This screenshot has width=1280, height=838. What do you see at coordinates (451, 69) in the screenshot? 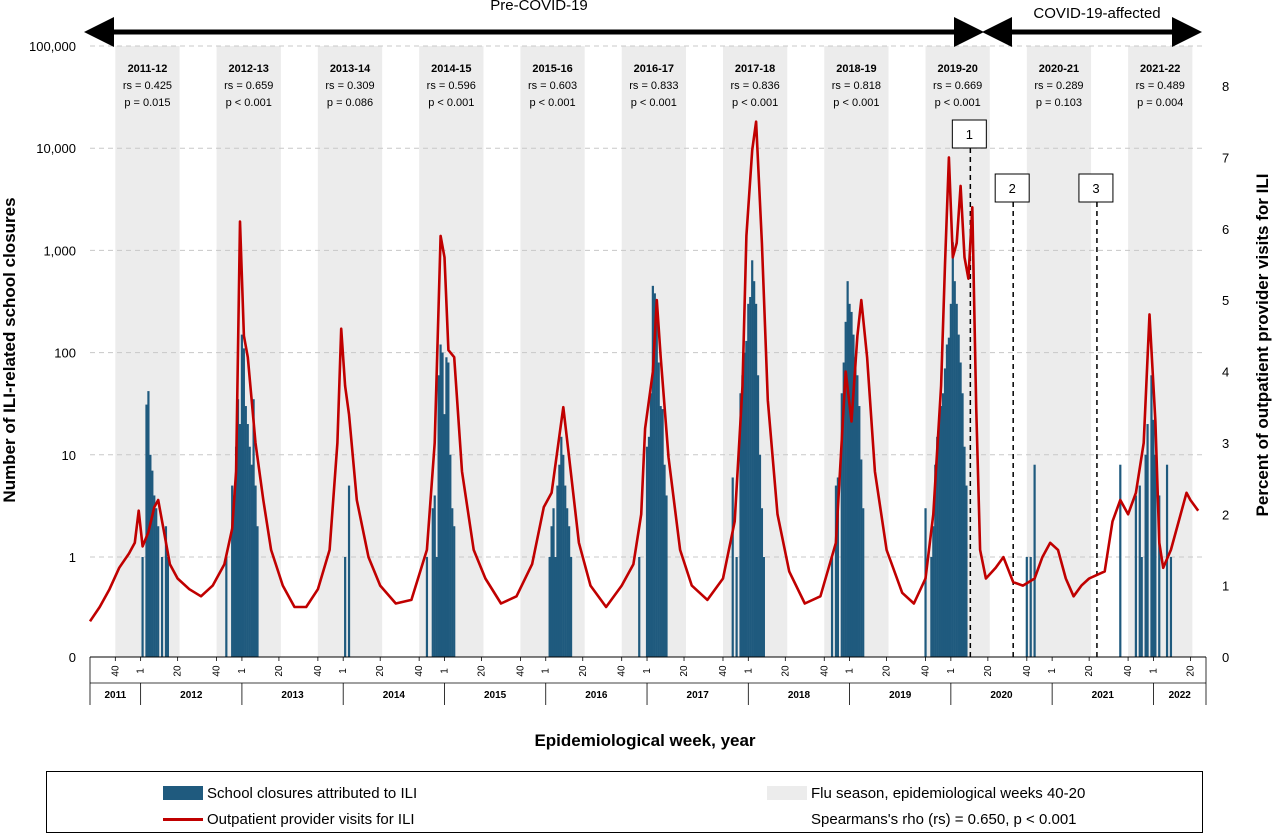
I see `season-name-label: 2014-15` at bounding box center [451, 69].